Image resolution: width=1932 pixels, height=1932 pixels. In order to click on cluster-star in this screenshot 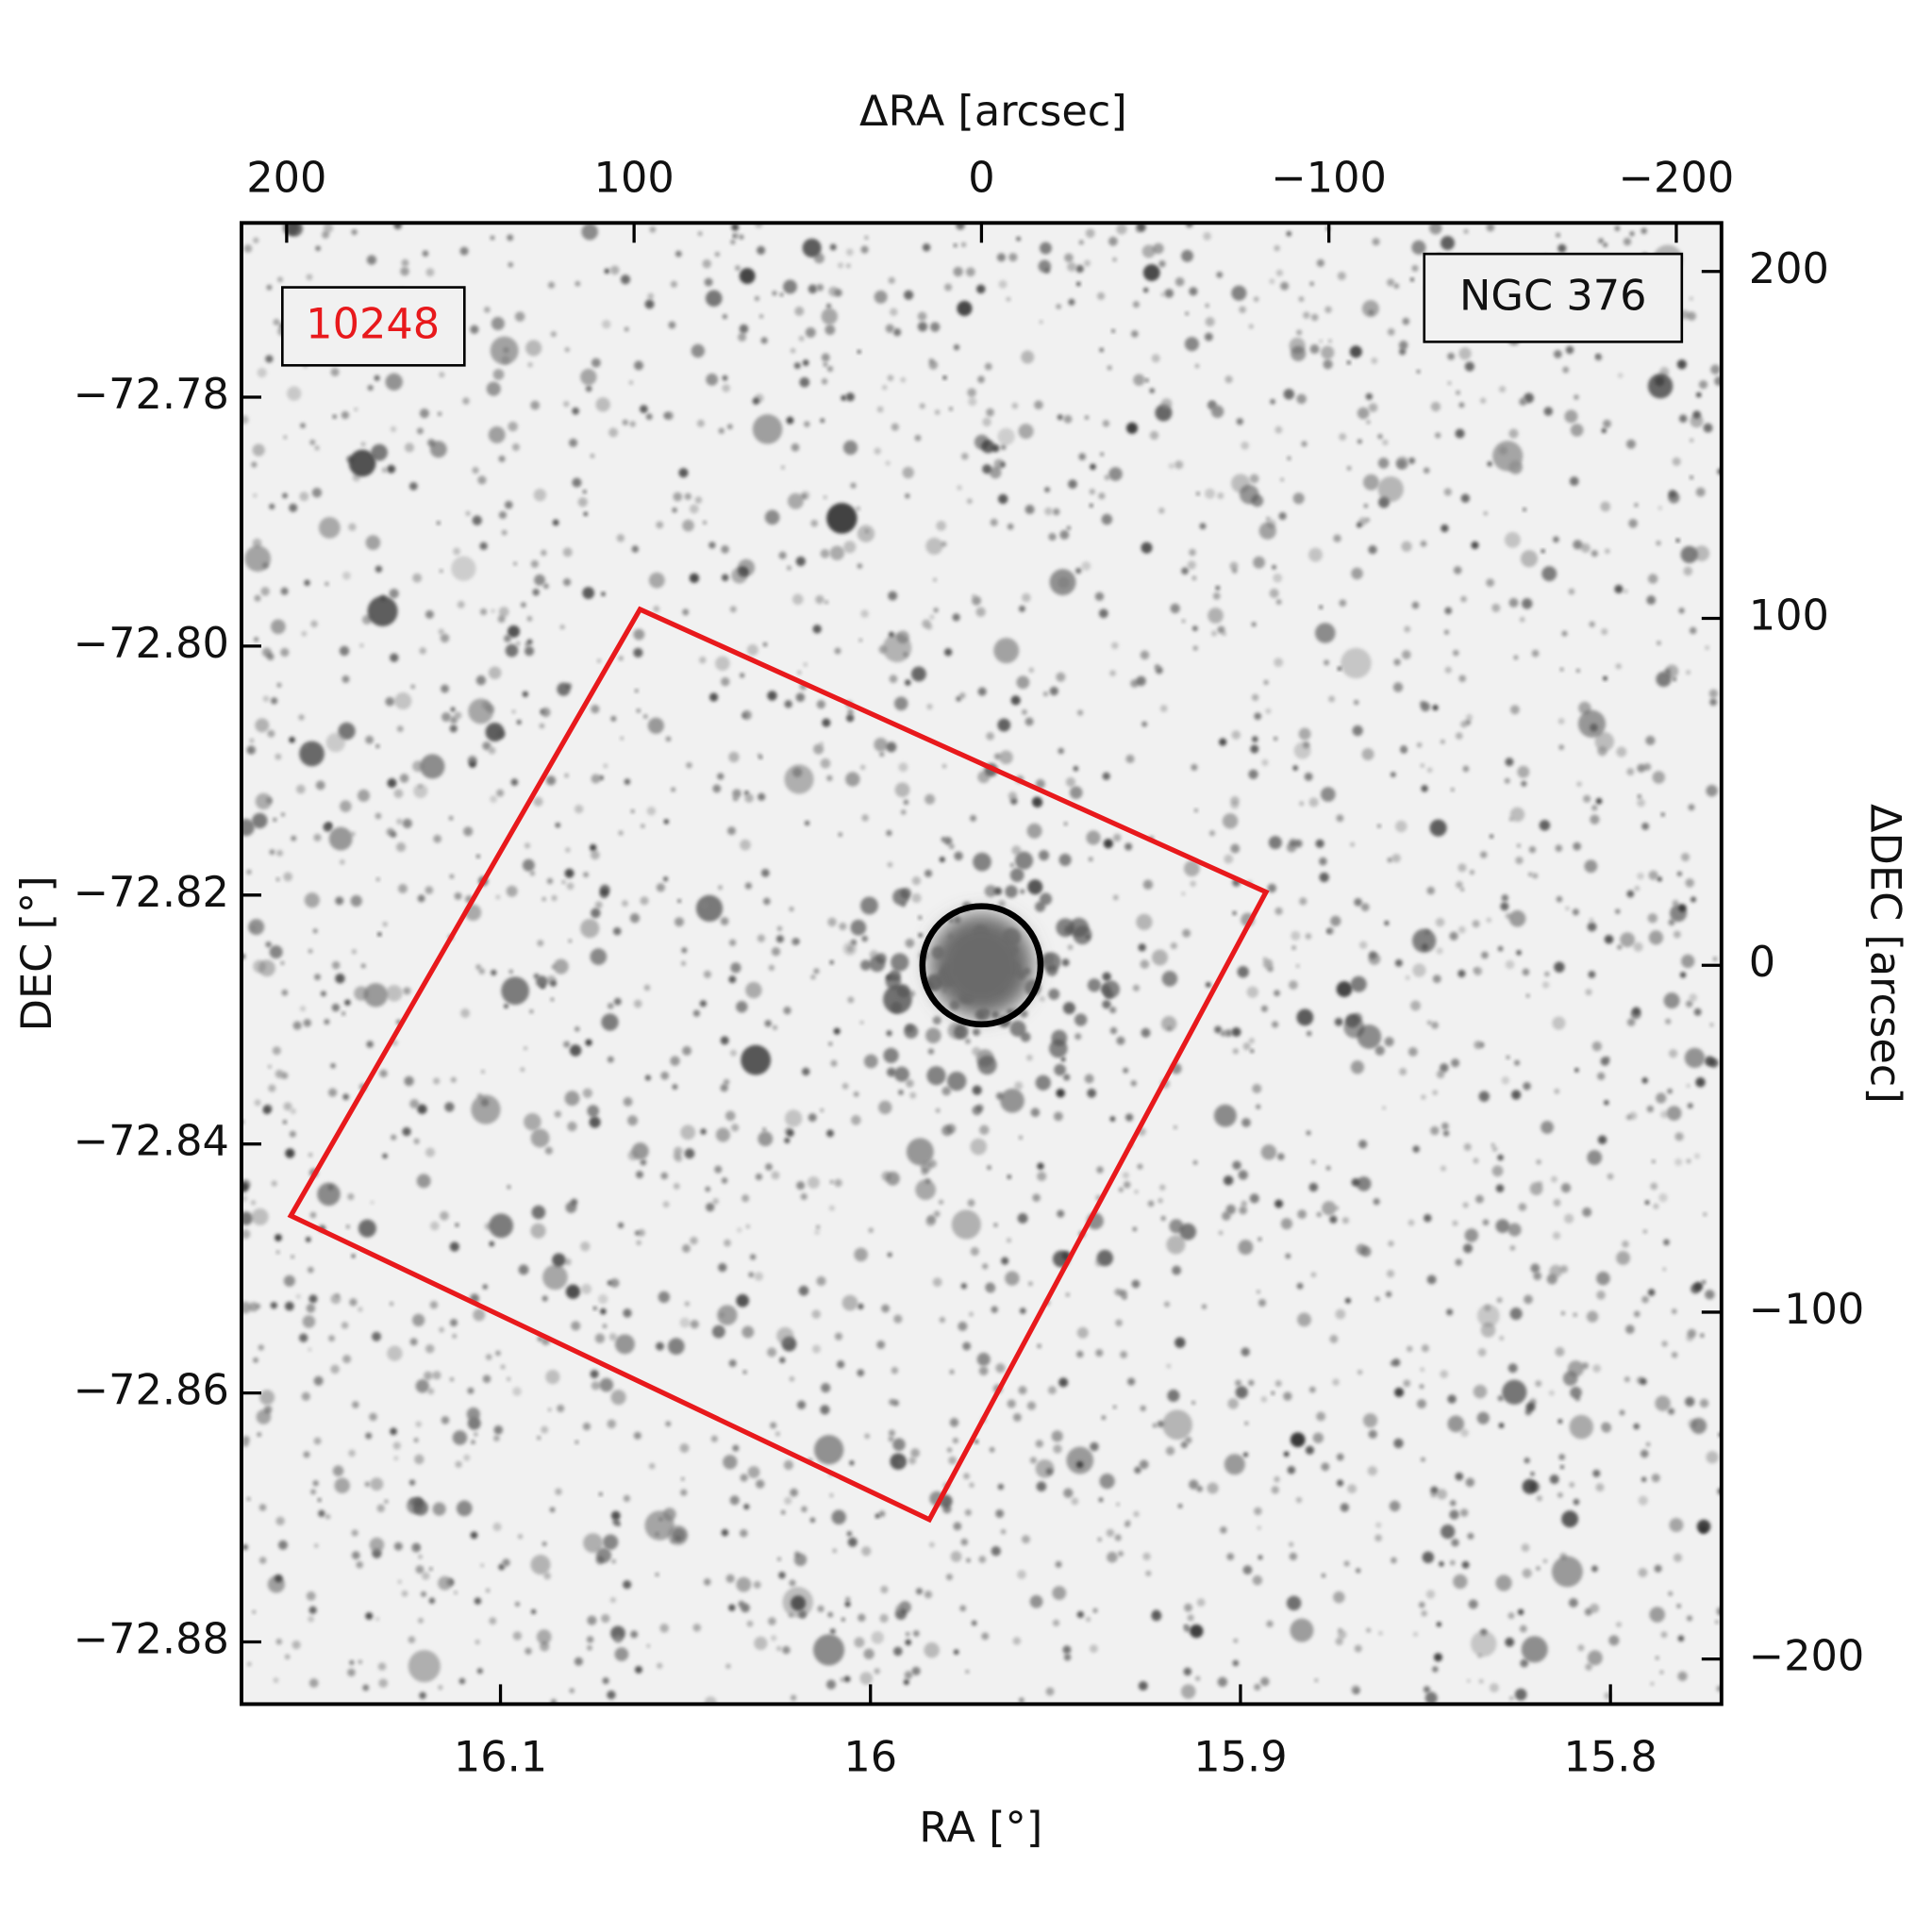, I will do `click(1044, 855)`.